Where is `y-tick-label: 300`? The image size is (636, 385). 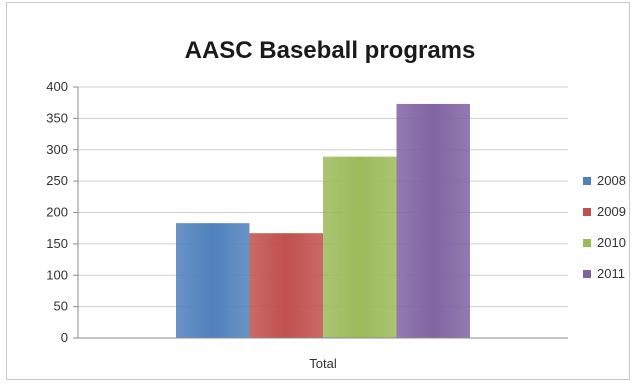 y-tick-label: 300 is located at coordinates (57, 149).